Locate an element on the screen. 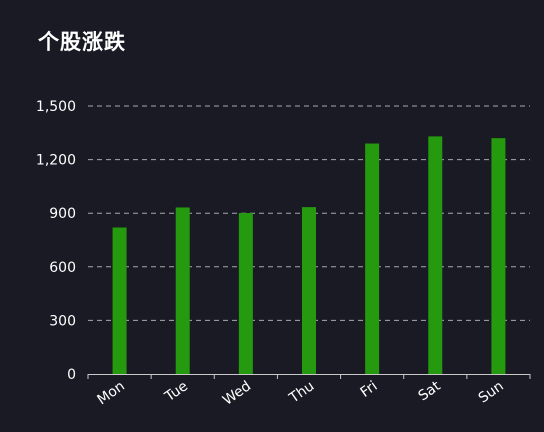 This screenshot has height=432, width=544. x-tick-label: Mon is located at coordinates (110, 393).